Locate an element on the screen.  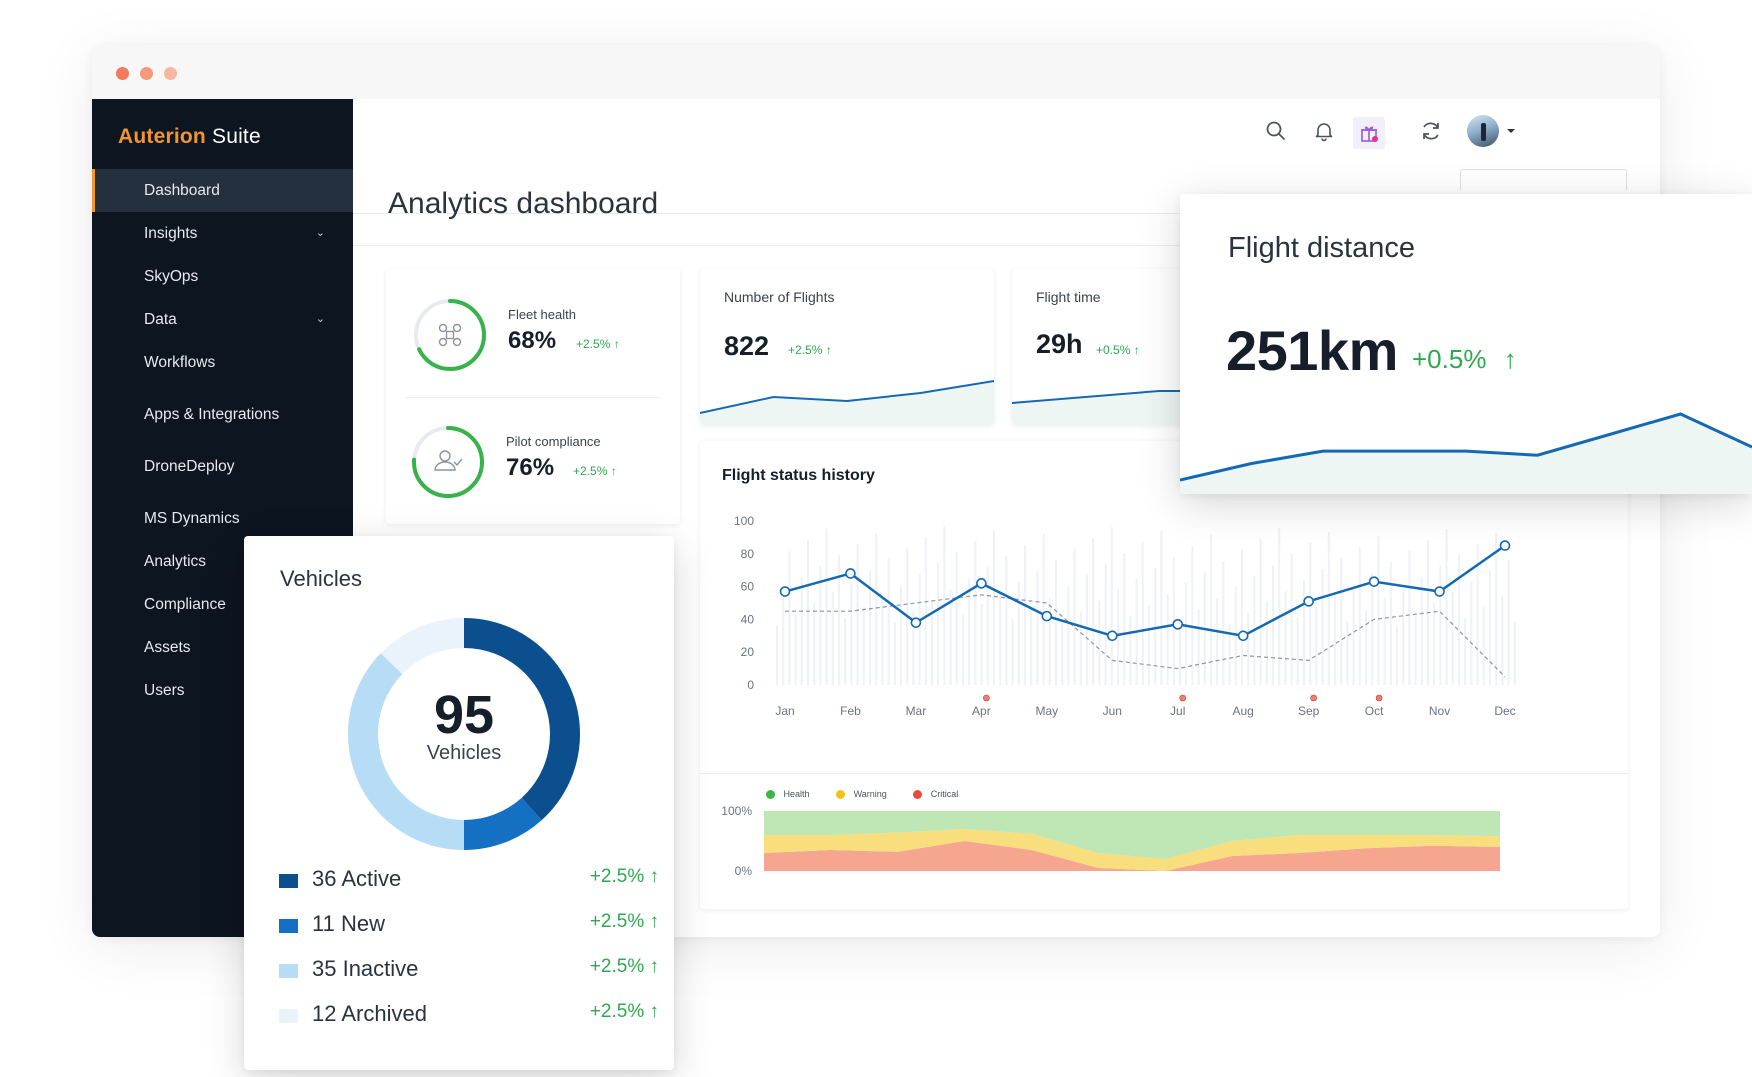
window-minimize-dot is located at coordinates (146, 73).